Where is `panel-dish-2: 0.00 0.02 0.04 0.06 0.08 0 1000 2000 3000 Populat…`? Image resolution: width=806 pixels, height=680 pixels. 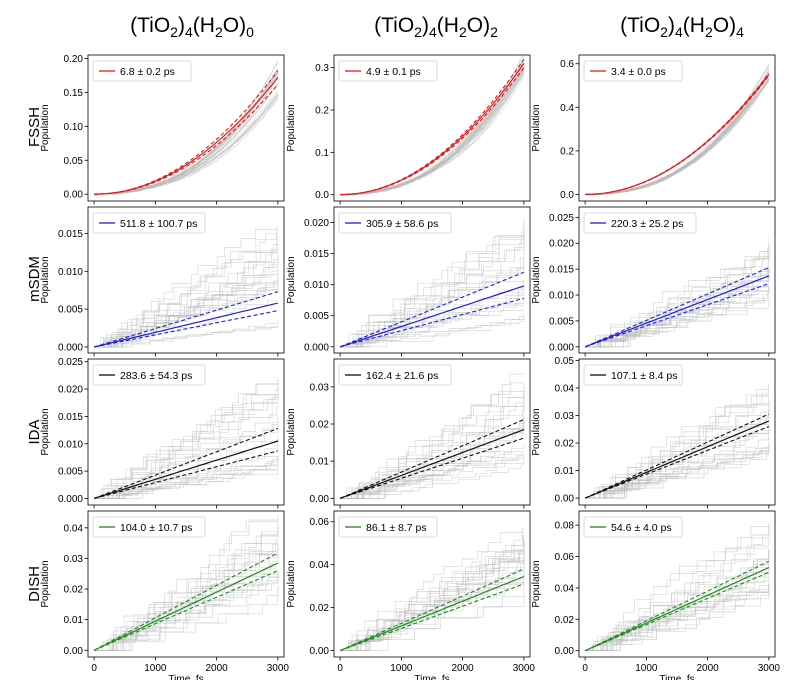 panel-dish-2: 0.00 0.02 0.04 0.06 0.08 0 1000 2000 3000 Populat… is located at coordinates (655, 595).